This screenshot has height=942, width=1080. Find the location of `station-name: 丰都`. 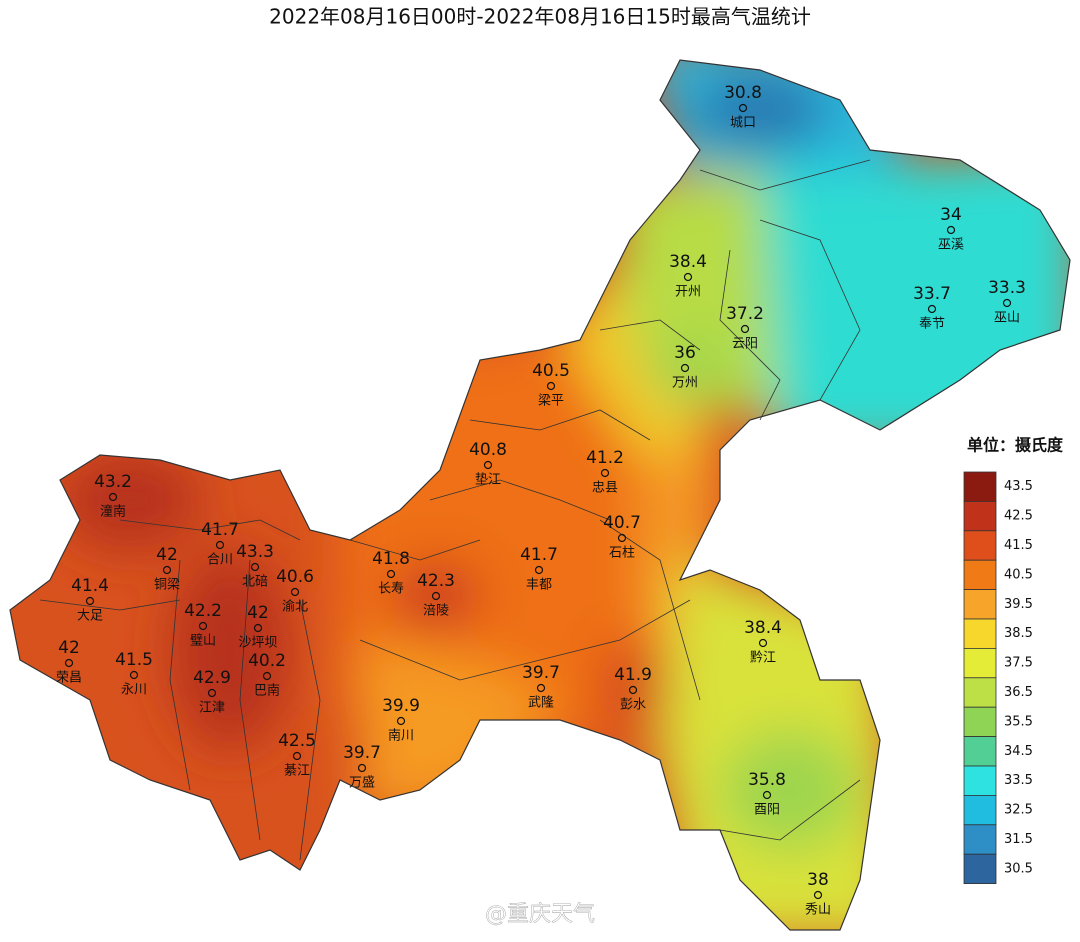

station-name: 丰都 is located at coordinates (539, 585).